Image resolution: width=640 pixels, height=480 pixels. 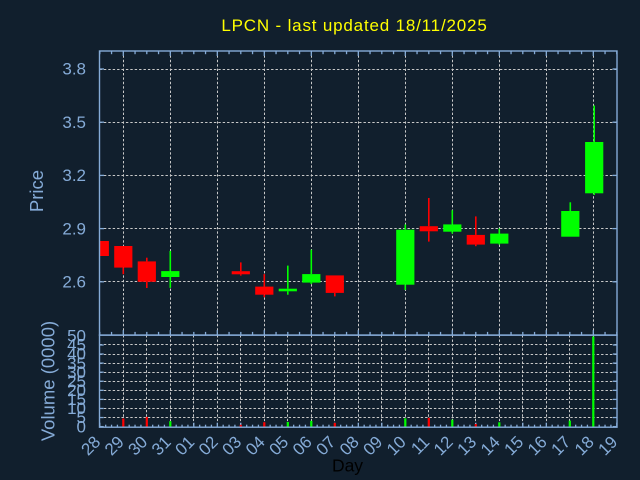 What do you see at coordinates (76, 399) in the screenshot?
I see `svg-text: 15` at bounding box center [76, 399].